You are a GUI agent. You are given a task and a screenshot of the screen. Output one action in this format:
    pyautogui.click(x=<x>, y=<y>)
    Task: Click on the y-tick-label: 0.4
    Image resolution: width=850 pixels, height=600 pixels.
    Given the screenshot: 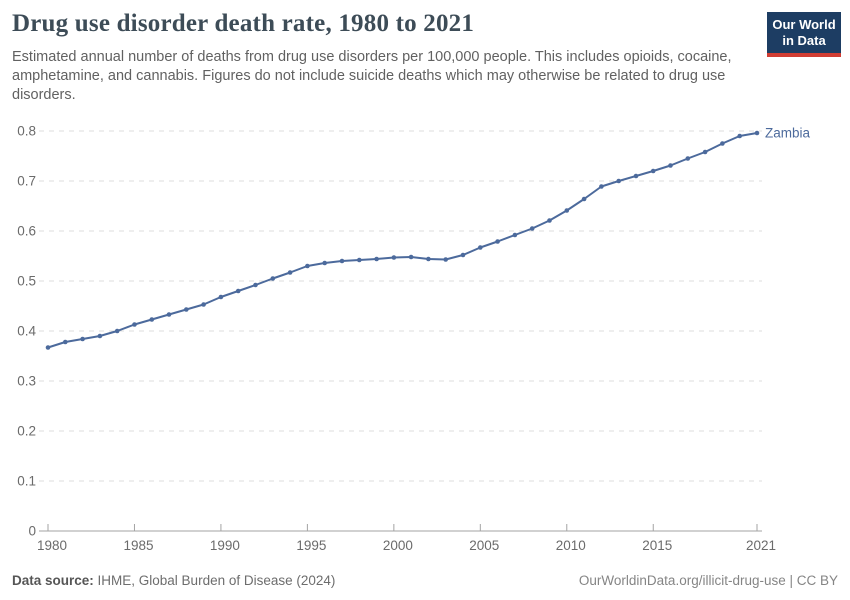 What is the action you would take?
    pyautogui.click(x=26, y=331)
    